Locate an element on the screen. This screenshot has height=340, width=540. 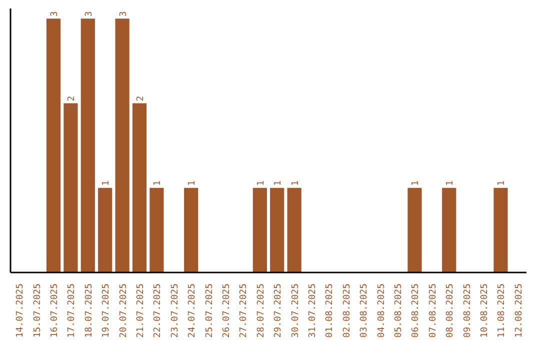
x-tick-label: 06.08.2025 is located at coordinates (416, 310).